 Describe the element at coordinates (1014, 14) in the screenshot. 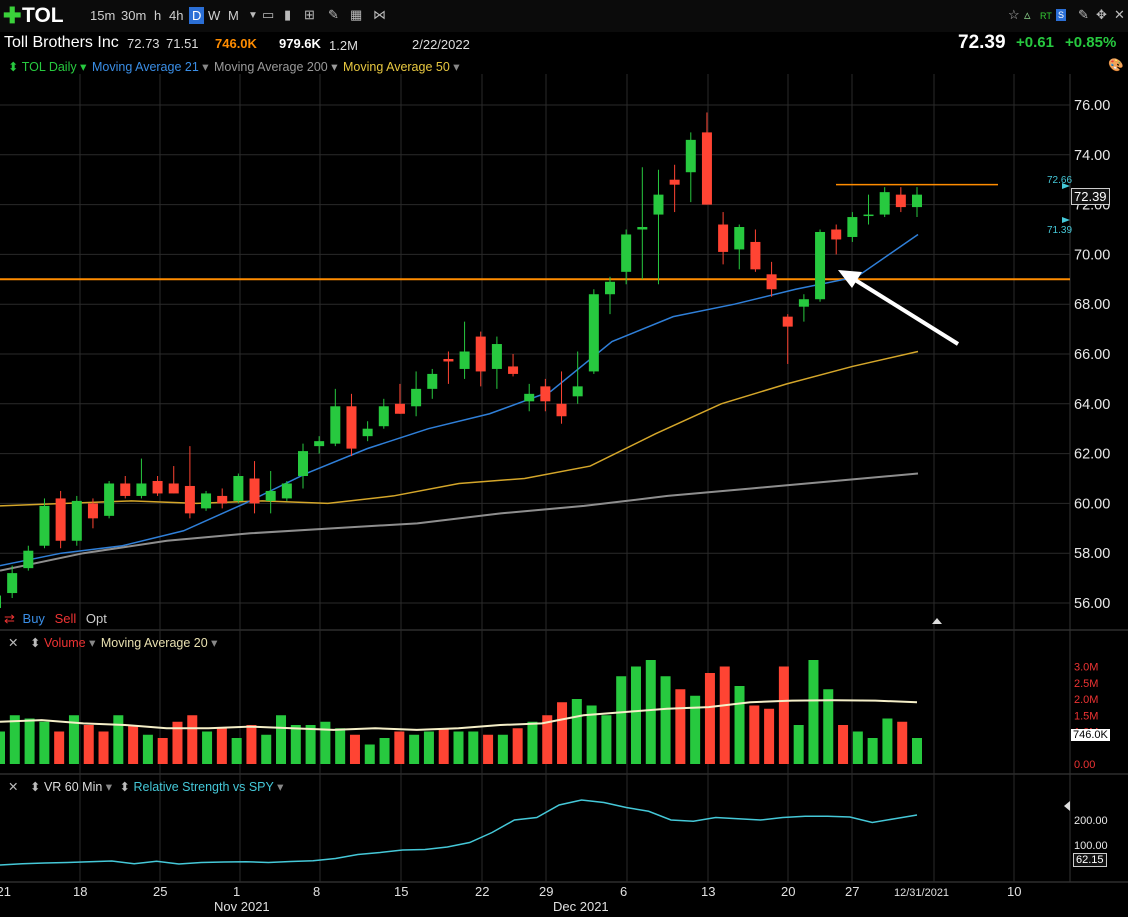

I see `star-icon: ☆` at that location.